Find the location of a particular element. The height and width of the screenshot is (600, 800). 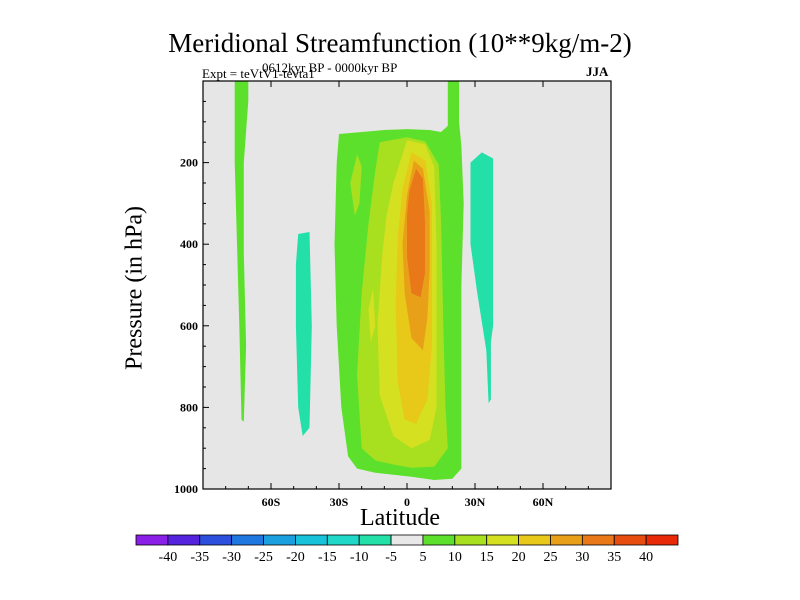

season-label: JJA is located at coordinates (597, 71).